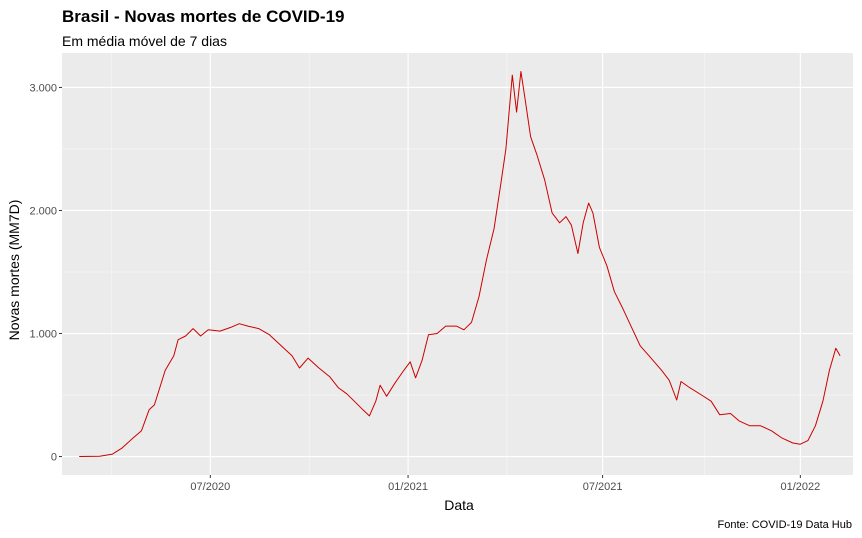 The width and height of the screenshot is (862, 538). What do you see at coordinates (43, 335) in the screenshot?
I see `y-tick-label: 1.000` at bounding box center [43, 335].